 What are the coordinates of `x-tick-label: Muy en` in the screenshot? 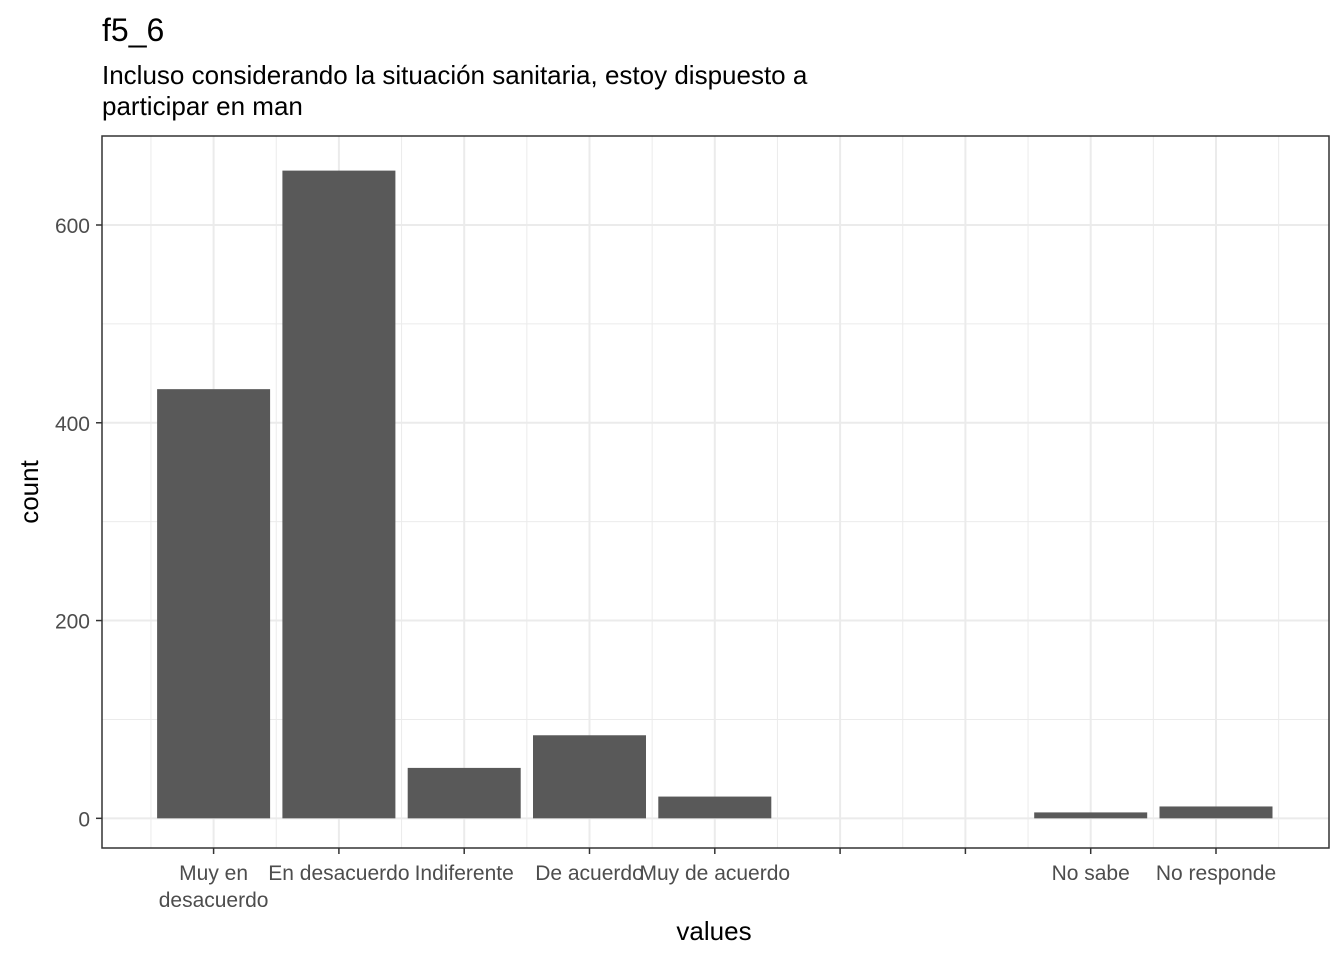 It's located at (213, 873).